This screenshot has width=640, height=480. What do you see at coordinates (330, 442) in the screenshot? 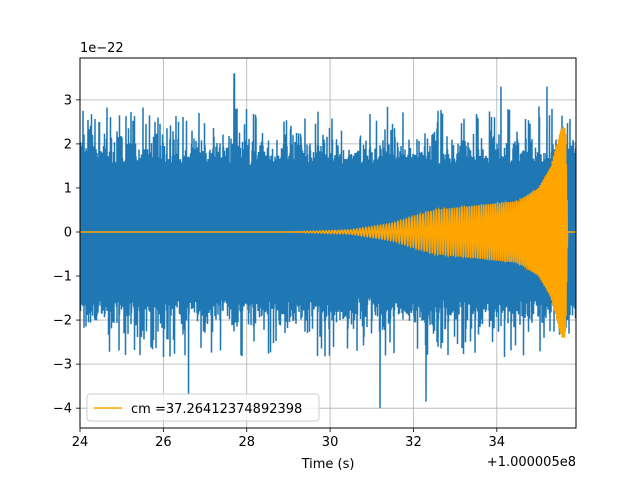
I see `x-tick-label: 30` at bounding box center [330, 442].